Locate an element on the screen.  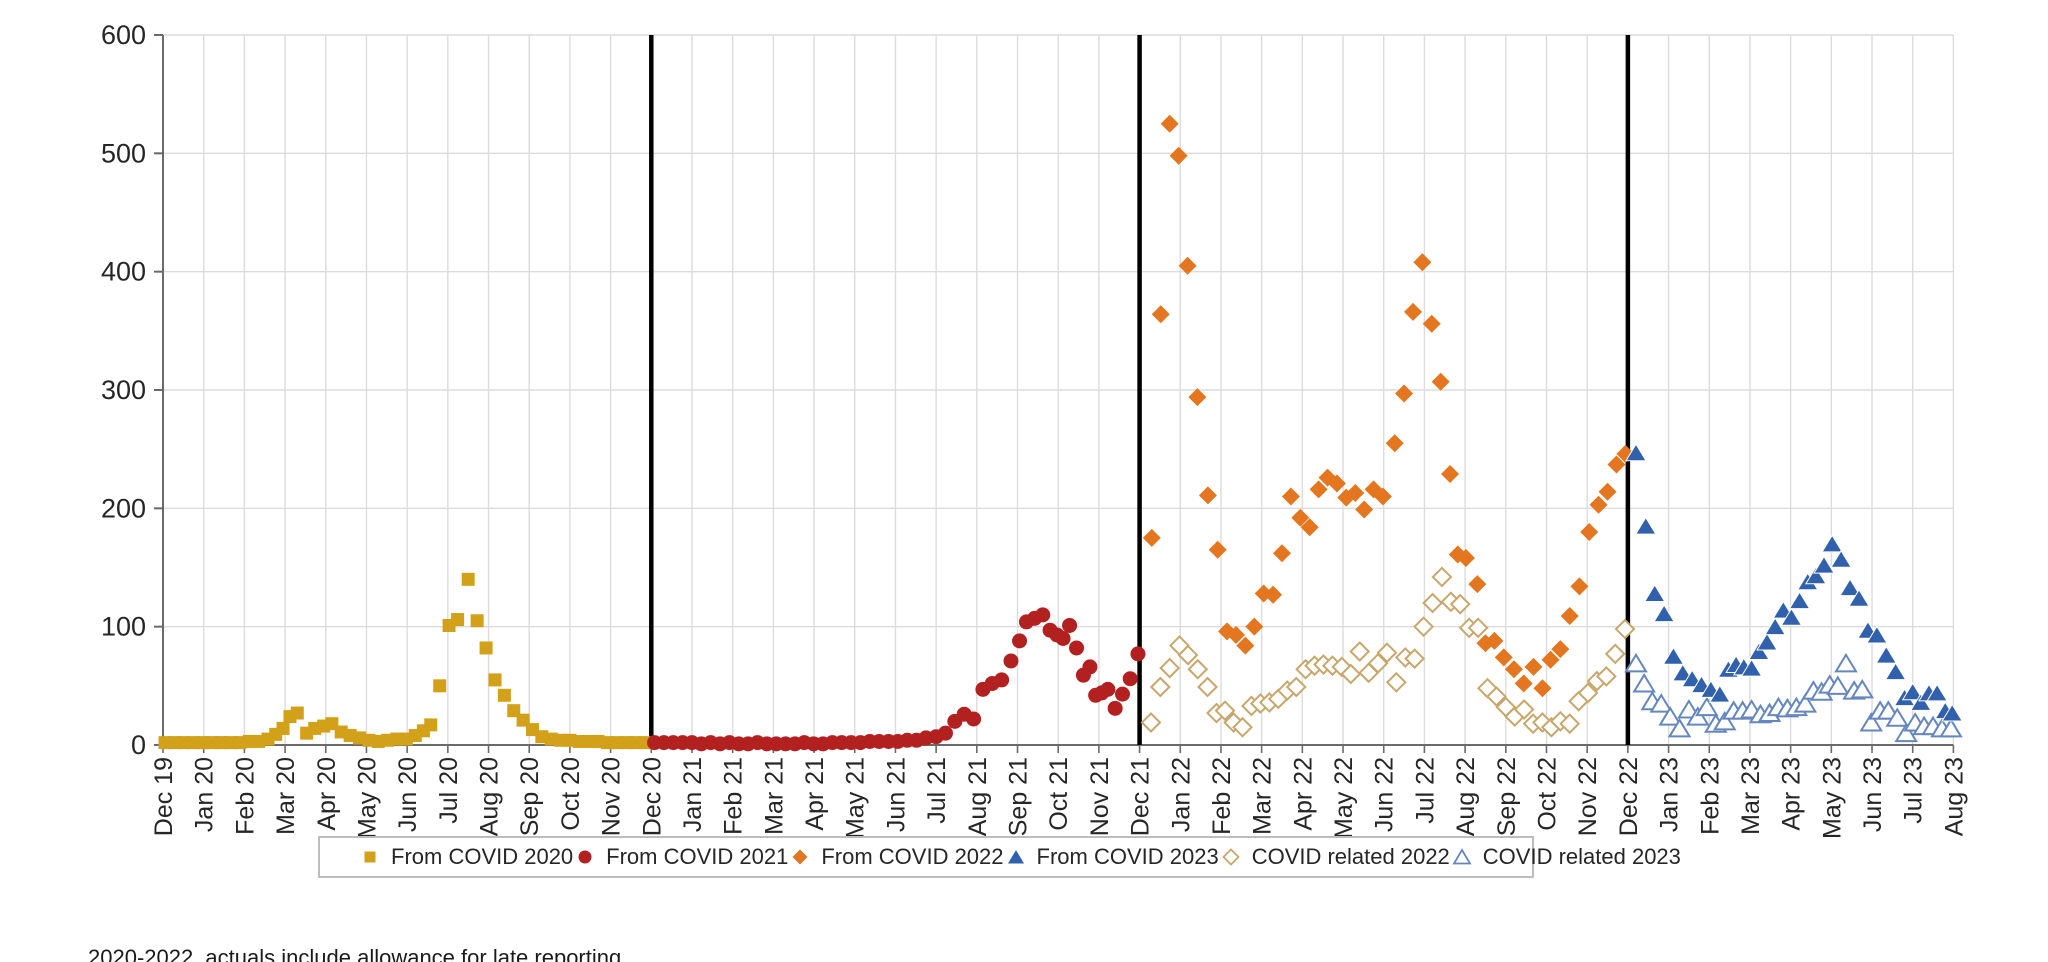
x-axis-tick-label: Apr 20 is located at coordinates (327, 794).